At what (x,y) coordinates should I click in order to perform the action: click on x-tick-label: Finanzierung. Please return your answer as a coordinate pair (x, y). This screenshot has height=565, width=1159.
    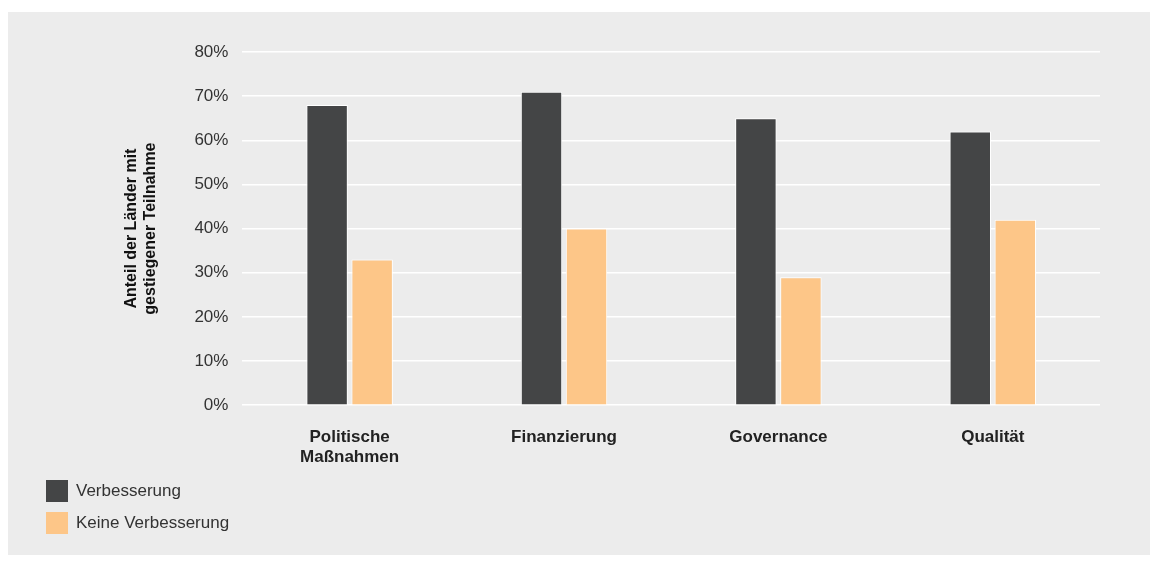
    Looking at the image, I should click on (564, 437).